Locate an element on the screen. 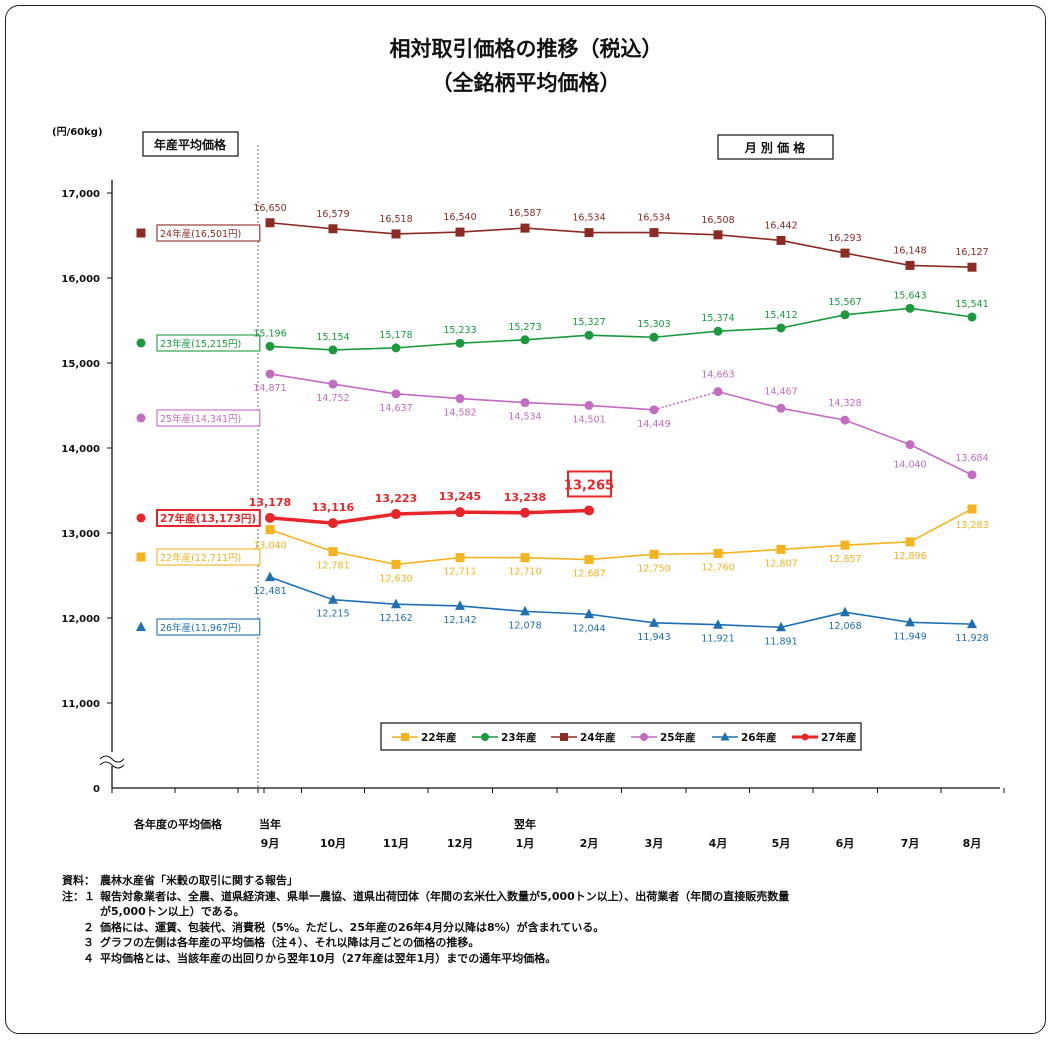 The image size is (1053, 1041). year-label-current: 当年 is located at coordinates (270, 824).